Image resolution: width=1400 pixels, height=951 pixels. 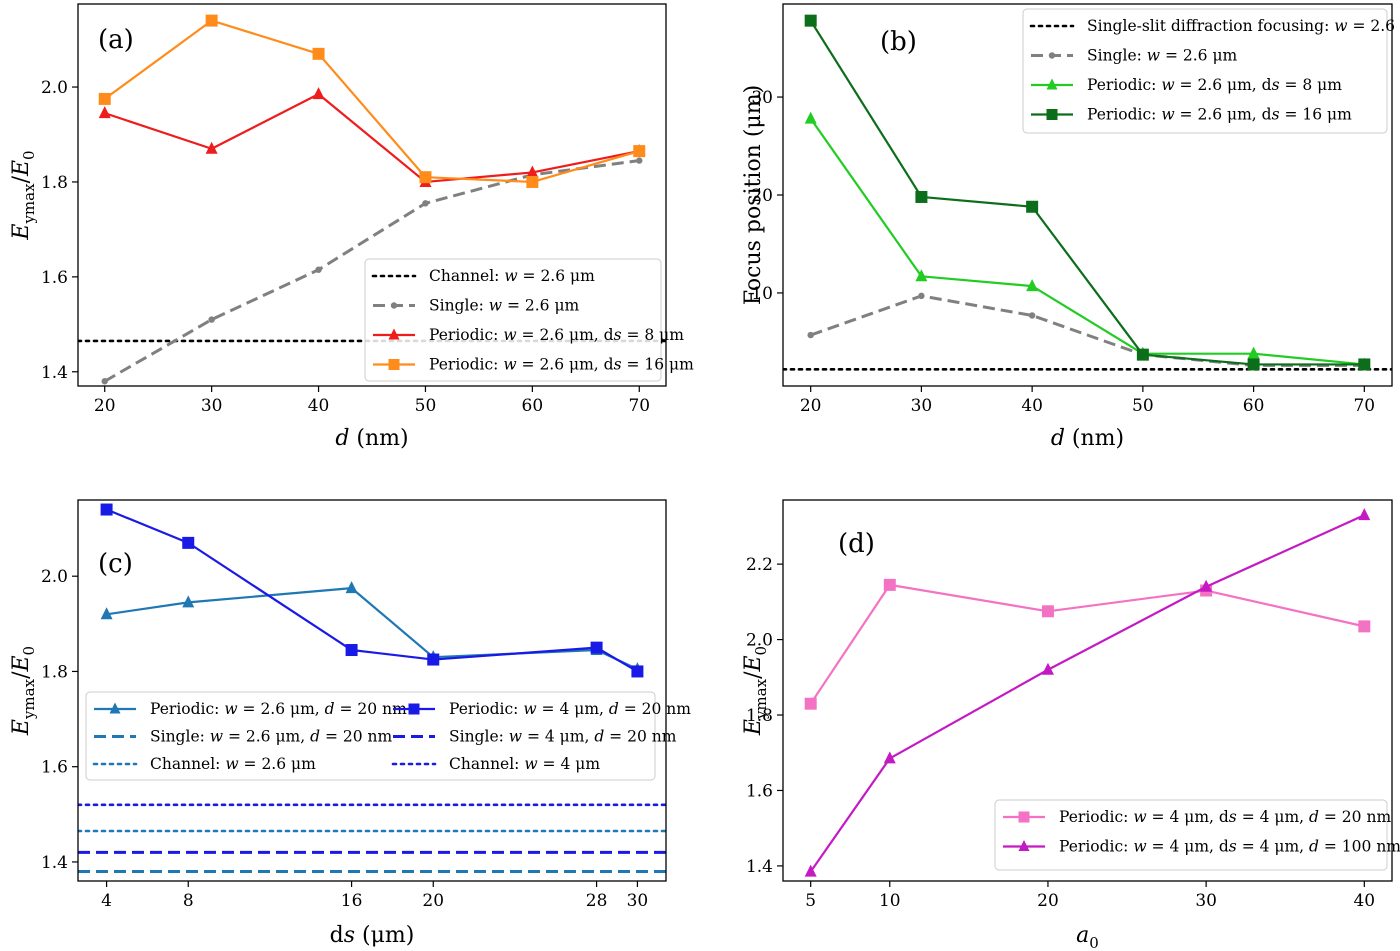 What do you see at coordinates (1162, 56) in the screenshot?
I see `legend-label: Single: w = 2.6 μm` at bounding box center [1162, 56].